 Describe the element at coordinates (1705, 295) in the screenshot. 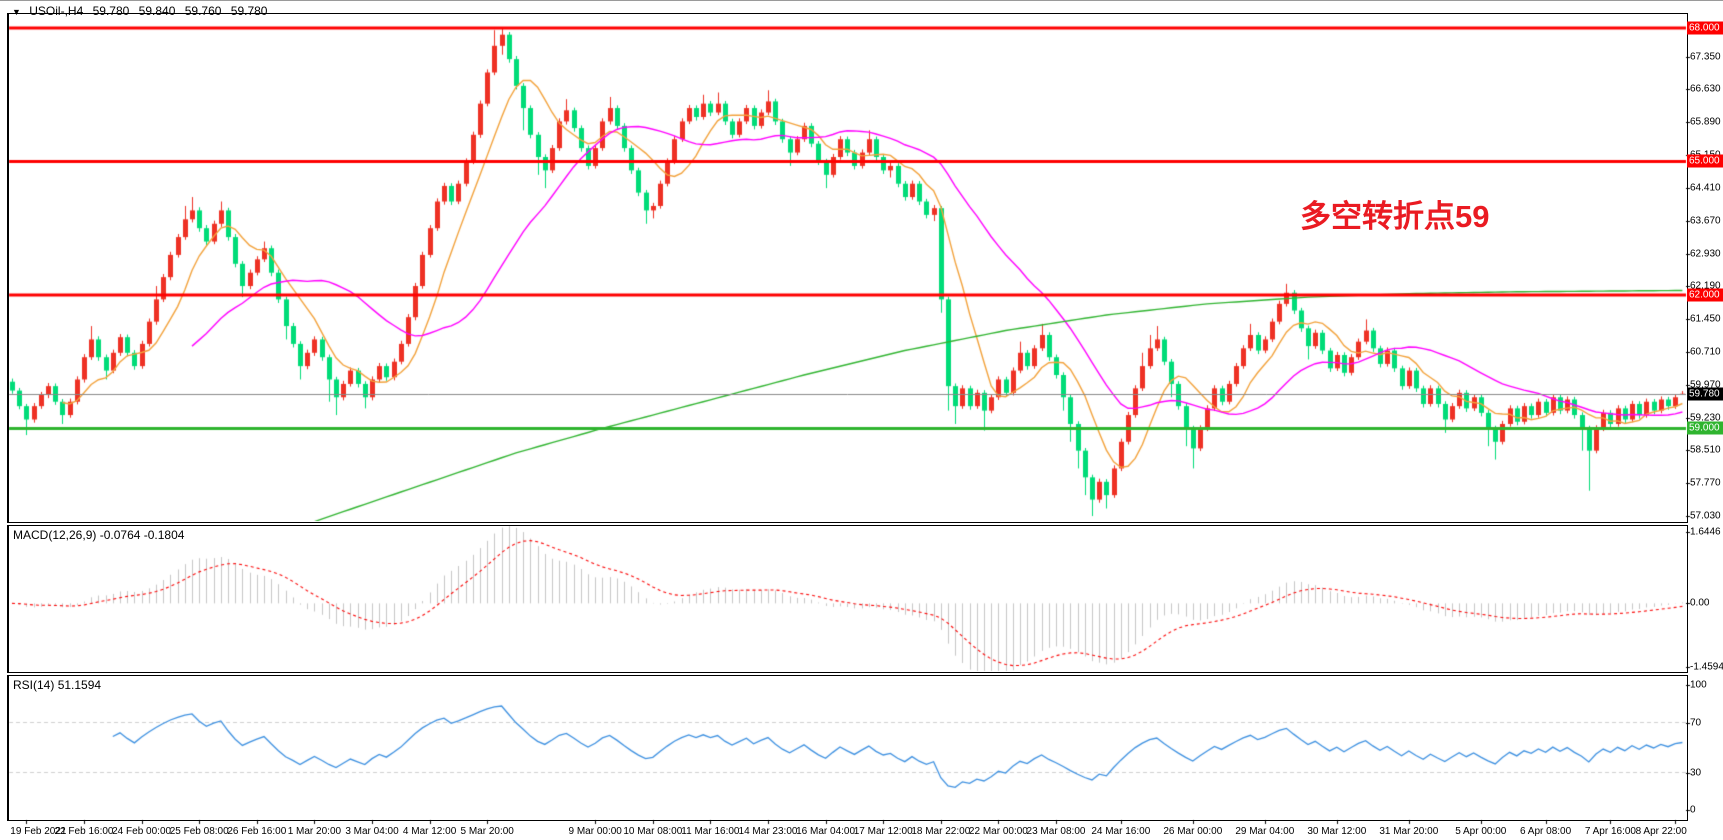

I see `price-level-badge: 62.000` at that location.